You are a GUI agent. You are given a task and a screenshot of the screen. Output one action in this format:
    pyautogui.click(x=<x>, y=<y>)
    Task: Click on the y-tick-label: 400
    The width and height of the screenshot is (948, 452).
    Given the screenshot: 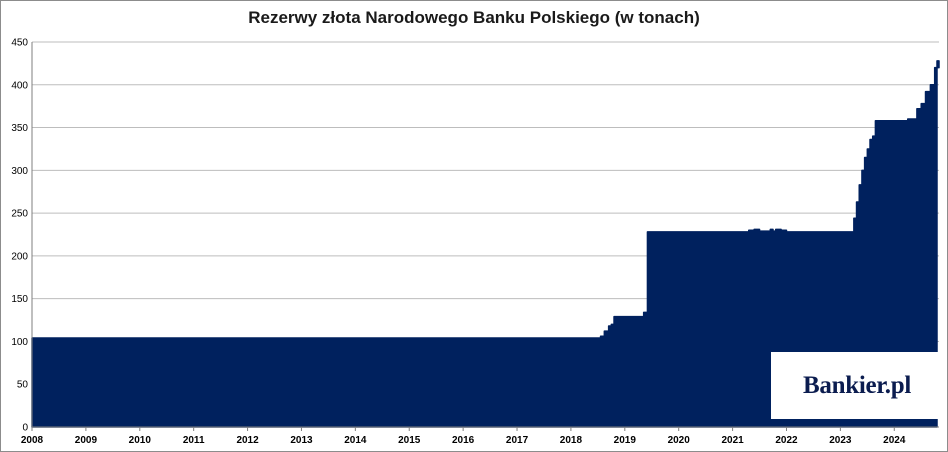 What is the action you would take?
    pyautogui.click(x=19, y=85)
    